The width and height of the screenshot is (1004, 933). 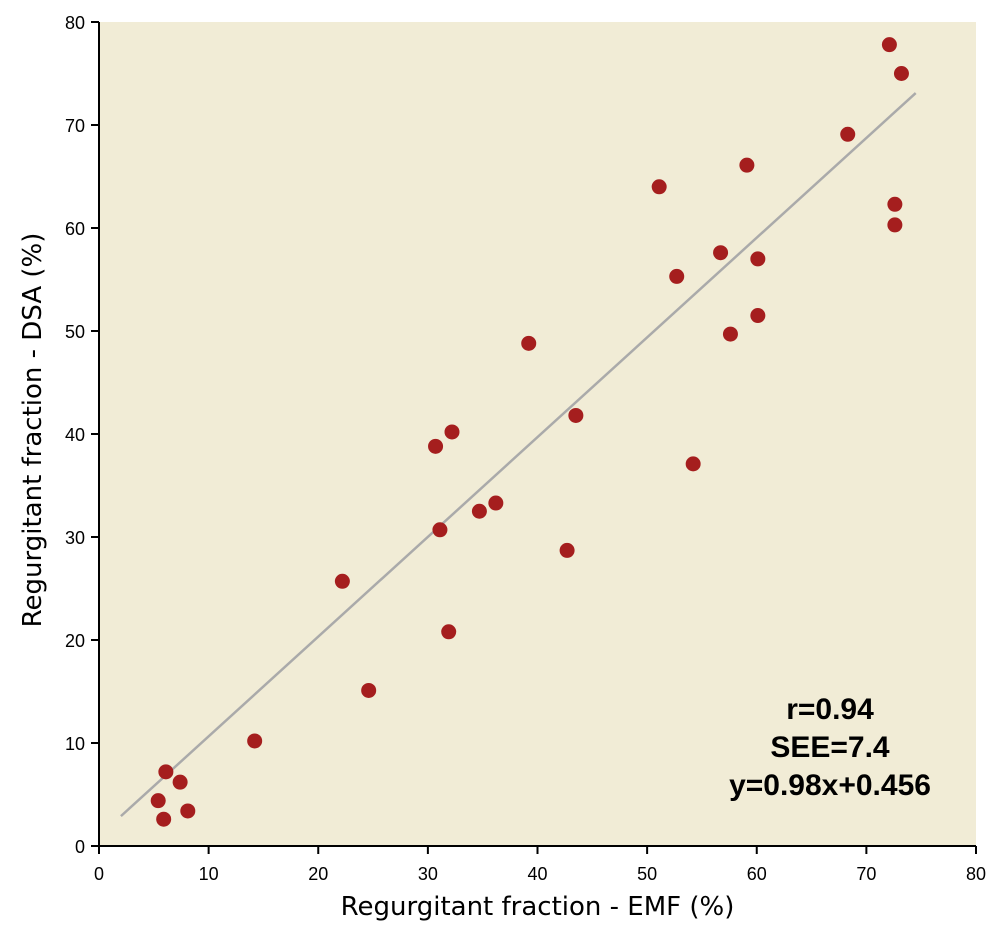 I want to click on y-tick-label: 20, so click(x=75, y=641).